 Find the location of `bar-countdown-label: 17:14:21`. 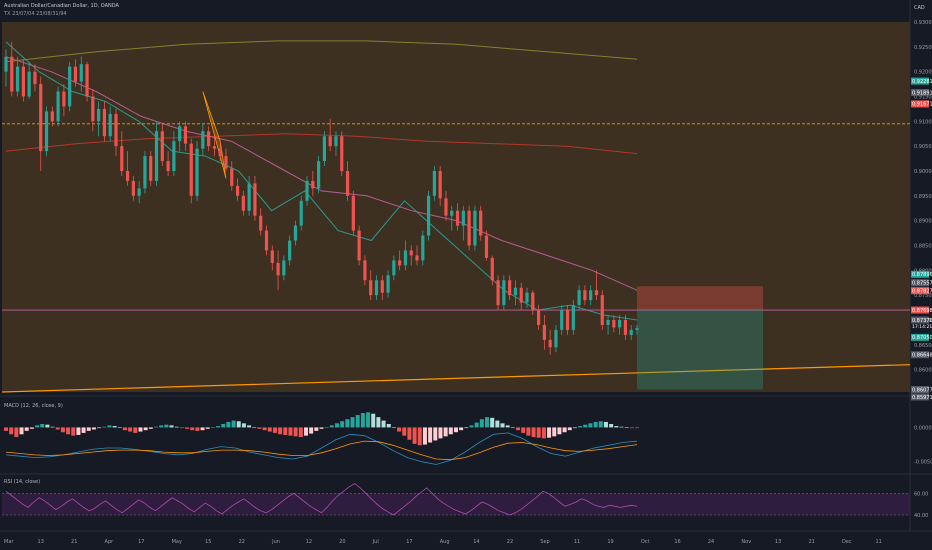

bar-countdown-label: 17:14:21 is located at coordinates (922, 327).